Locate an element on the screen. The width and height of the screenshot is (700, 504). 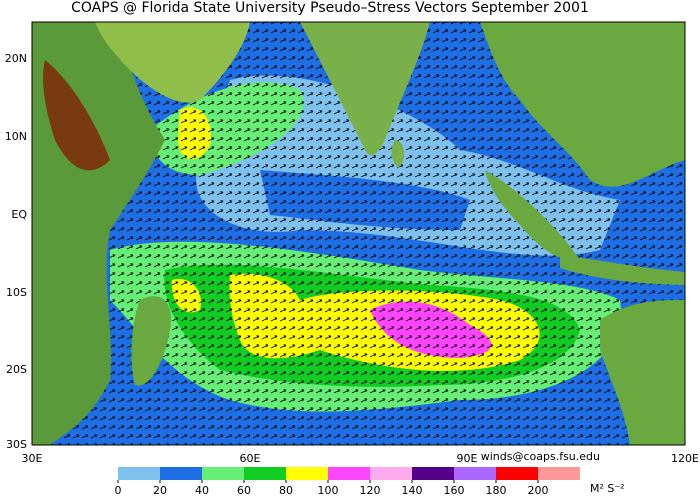
lat-label: 30S is located at coordinates (16, 444).